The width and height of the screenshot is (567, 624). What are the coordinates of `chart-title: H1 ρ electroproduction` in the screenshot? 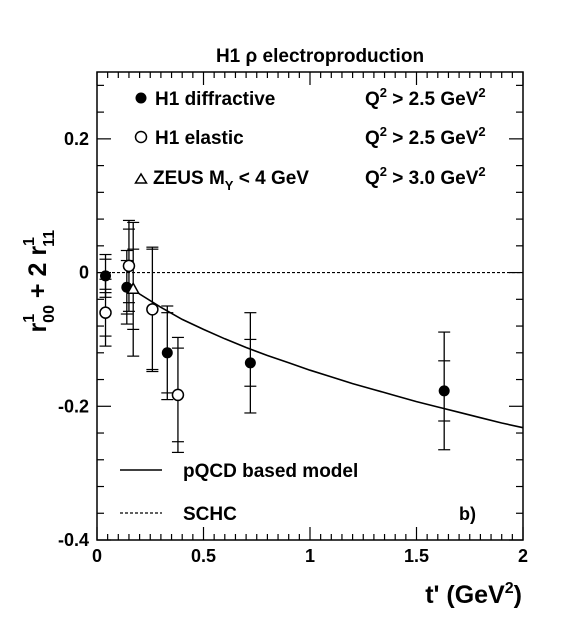 It's located at (320, 56).